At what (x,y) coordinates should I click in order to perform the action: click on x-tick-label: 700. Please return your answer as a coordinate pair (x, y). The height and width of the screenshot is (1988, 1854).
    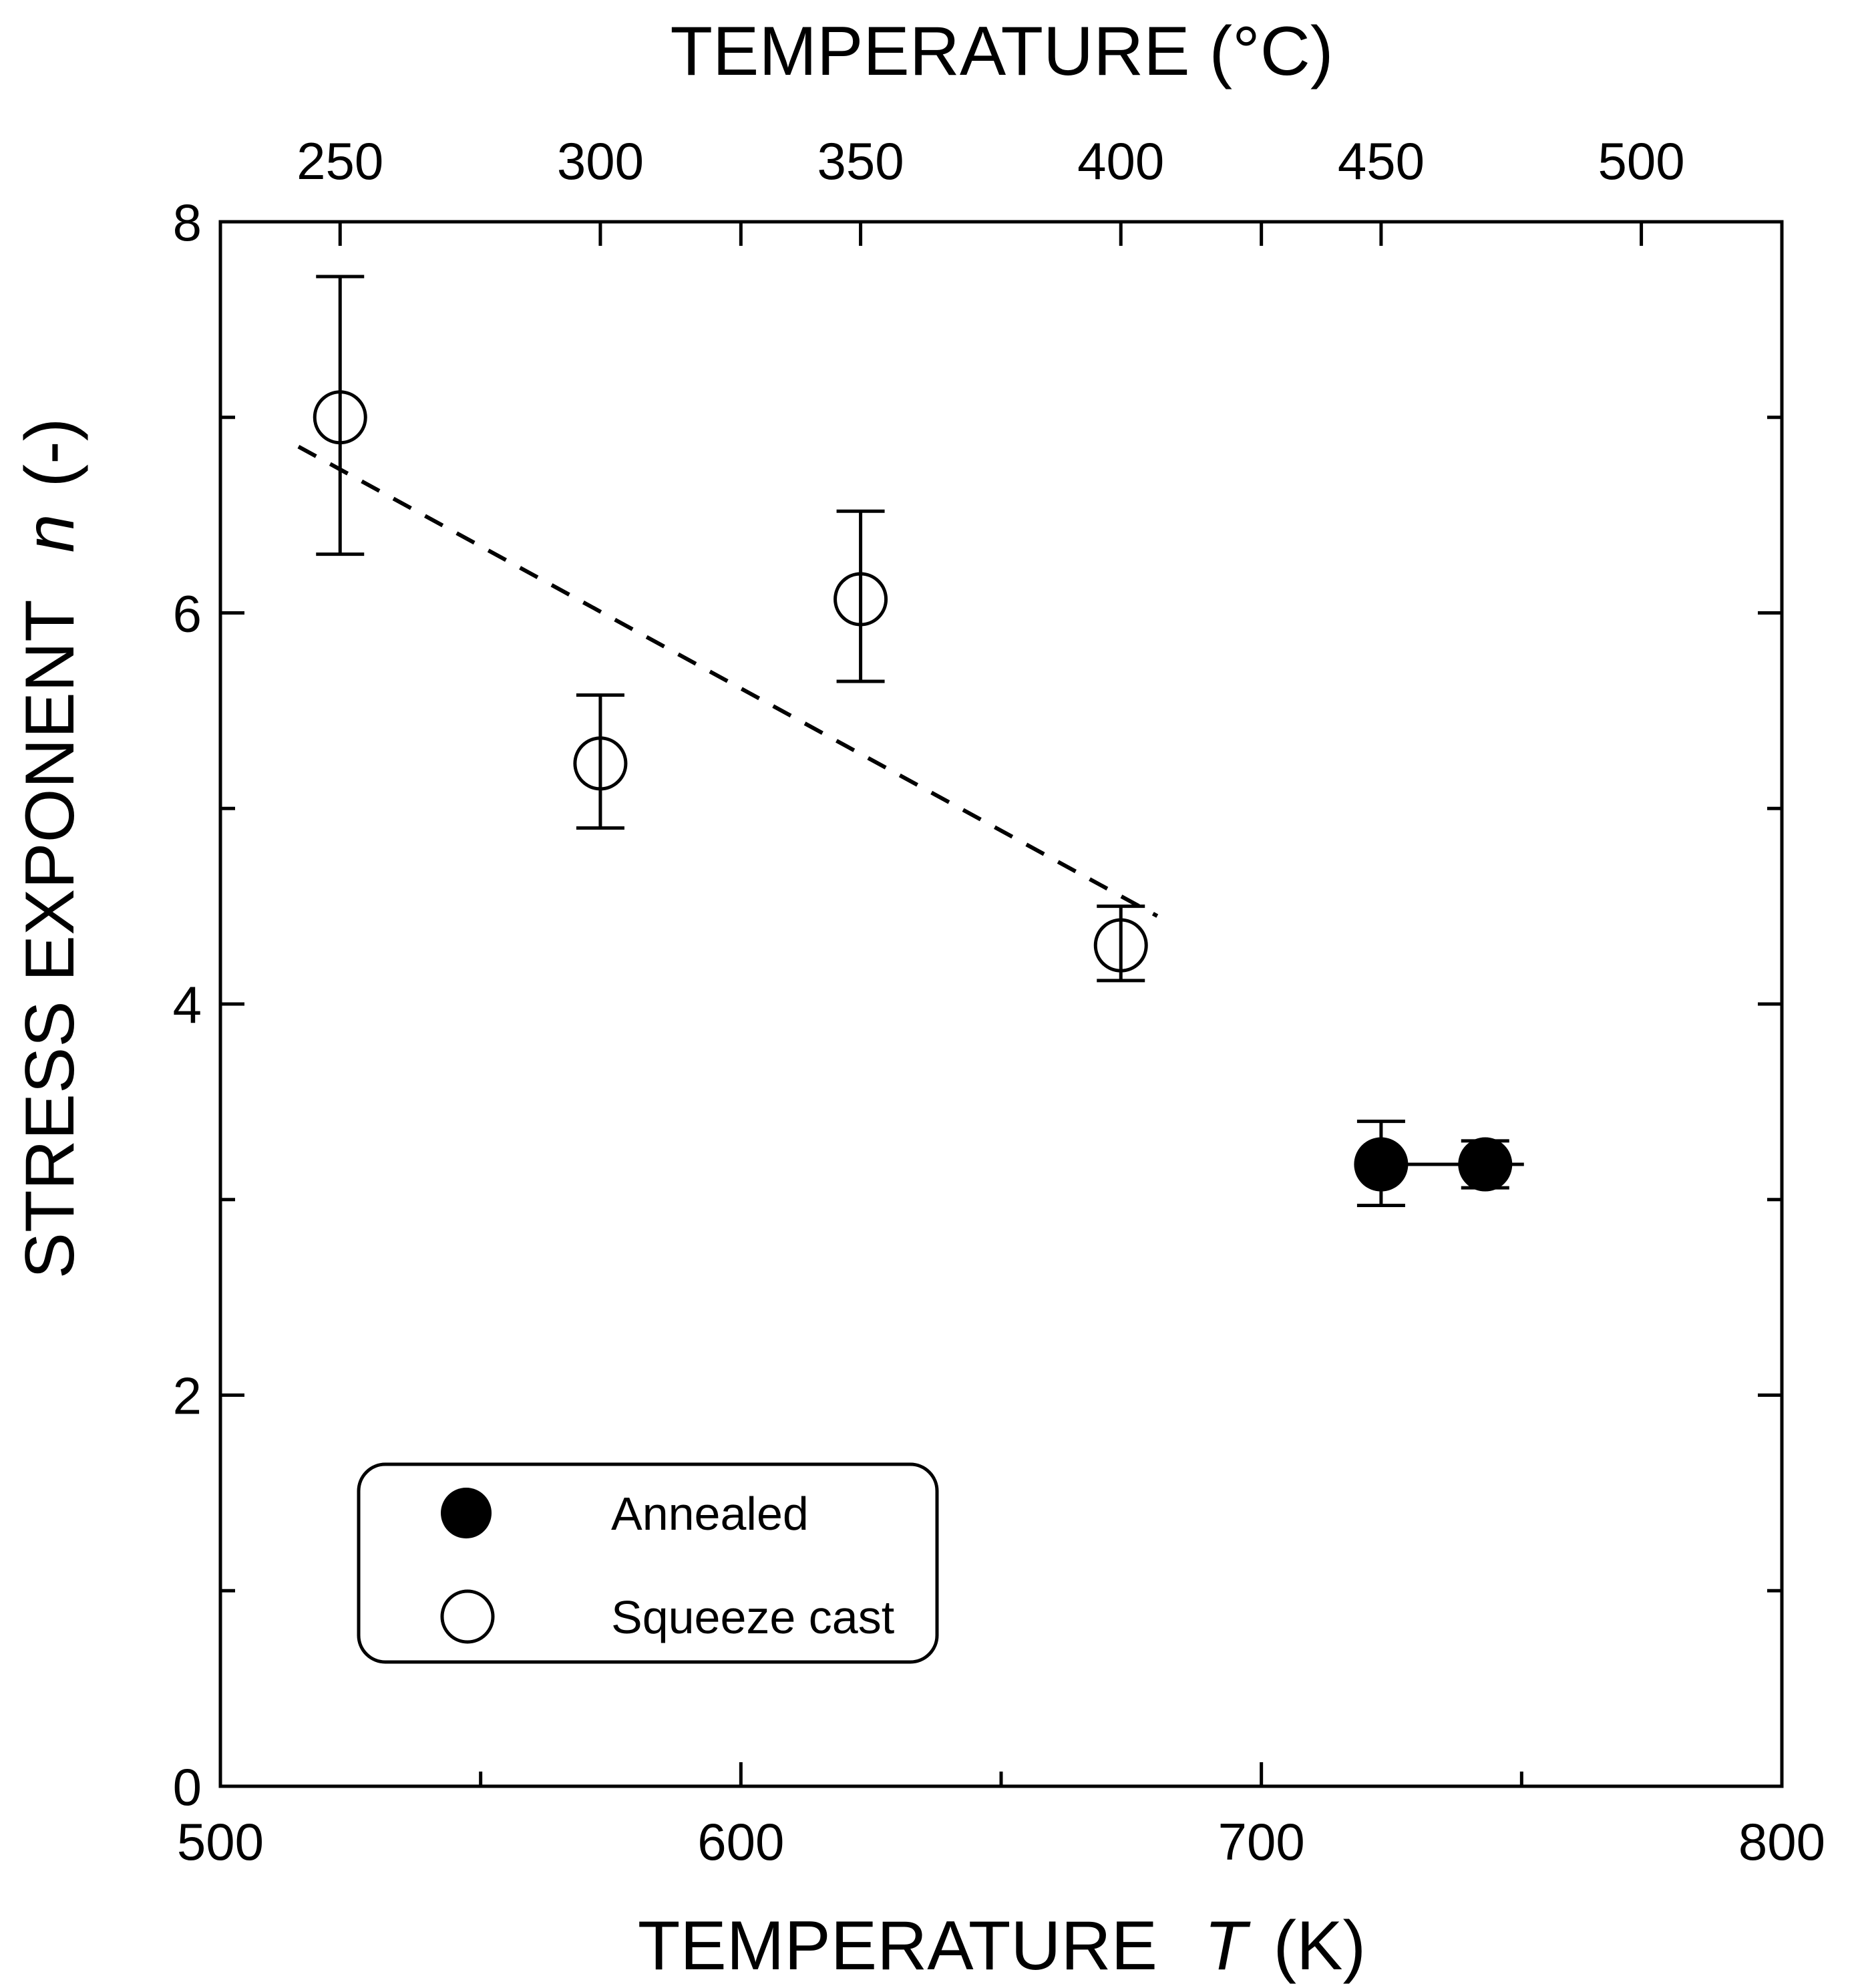
    Looking at the image, I should click on (1261, 1841).